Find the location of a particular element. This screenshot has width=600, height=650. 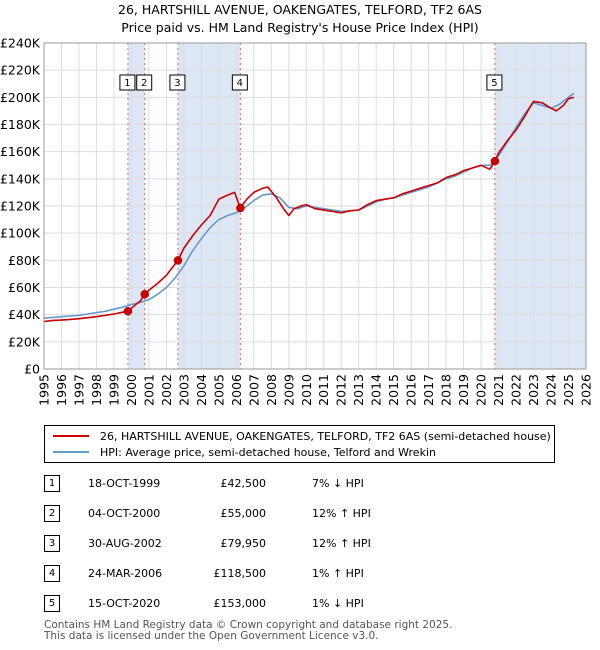

sale-number-label: 1 is located at coordinates (127, 83).